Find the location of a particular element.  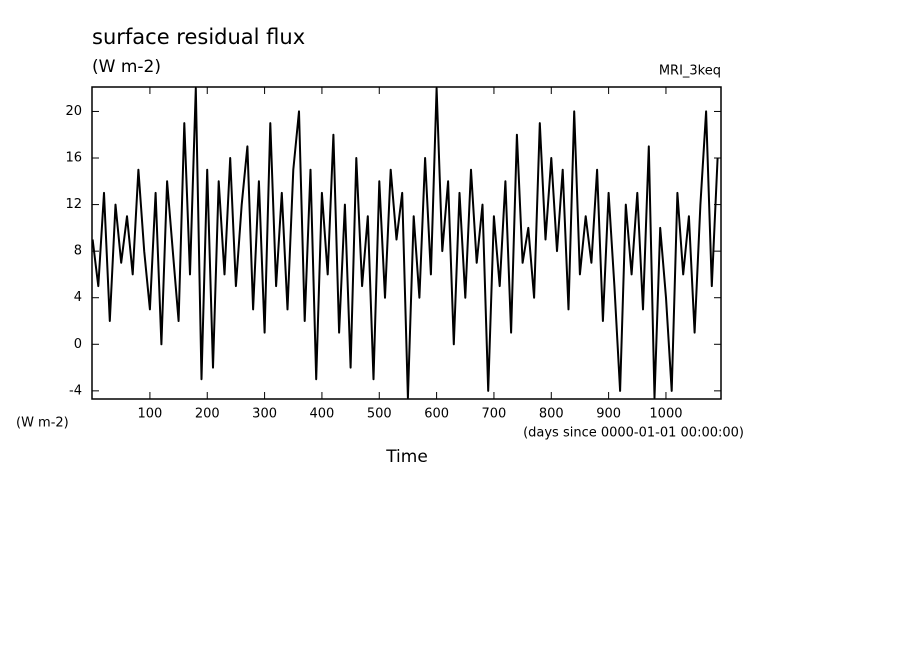

x-tick-label: 100 is located at coordinates (149, 414).